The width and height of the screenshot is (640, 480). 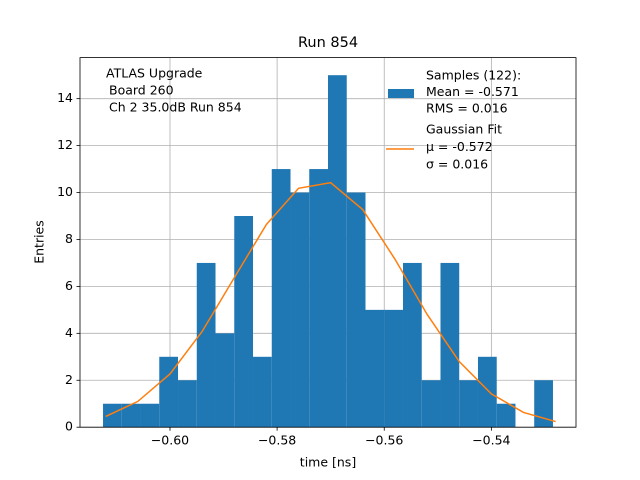 What do you see at coordinates (141, 90) in the screenshot?
I see `annotation: Board 260` at bounding box center [141, 90].